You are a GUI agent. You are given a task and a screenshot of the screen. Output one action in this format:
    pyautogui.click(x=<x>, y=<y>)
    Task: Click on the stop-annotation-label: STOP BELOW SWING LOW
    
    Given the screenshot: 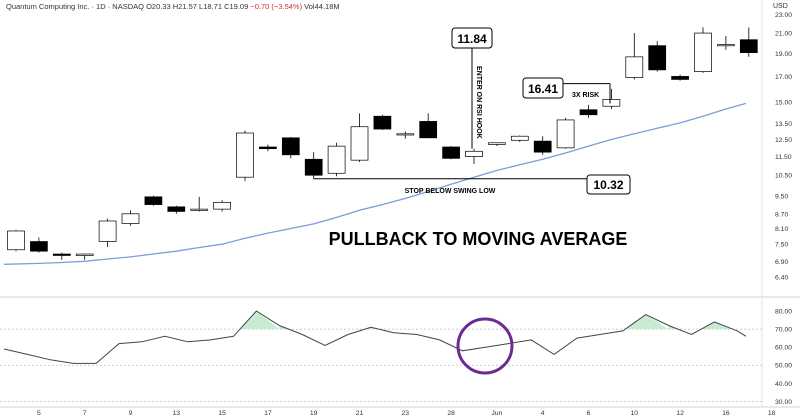 What is the action you would take?
    pyautogui.click(x=450, y=191)
    